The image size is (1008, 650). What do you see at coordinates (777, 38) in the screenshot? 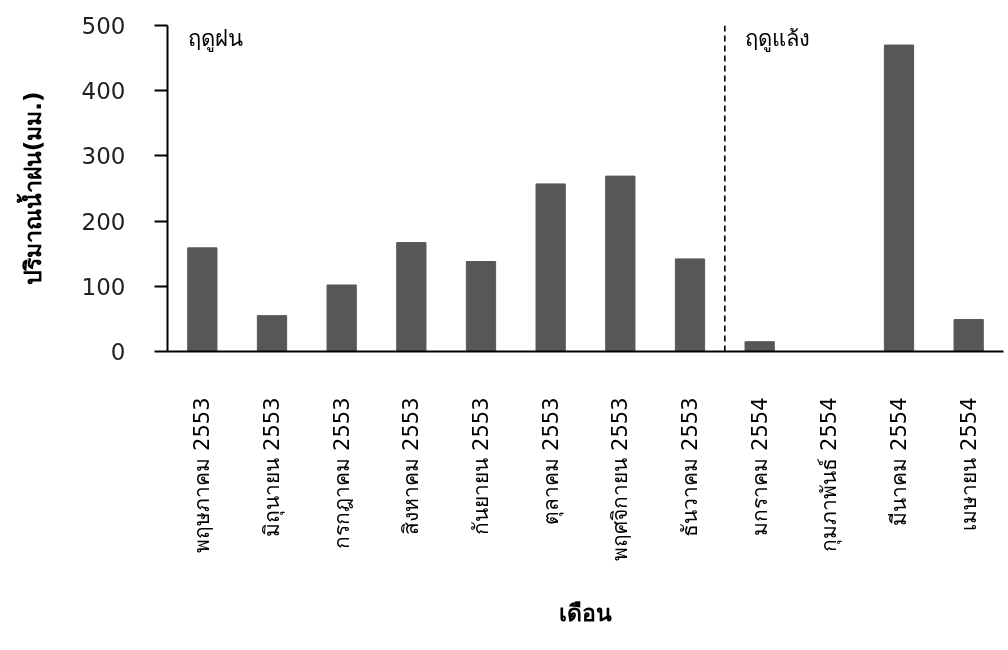
I see `annotation: ฤดูแล้ง` at bounding box center [777, 38].